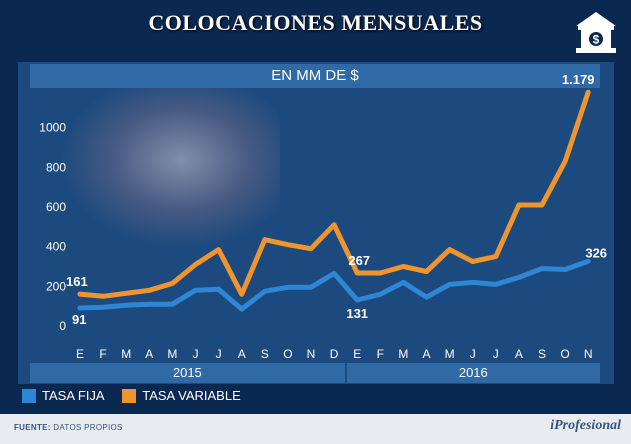  I want to click on legend: TASA FIJA TASA VARIABLE, so click(138, 397).